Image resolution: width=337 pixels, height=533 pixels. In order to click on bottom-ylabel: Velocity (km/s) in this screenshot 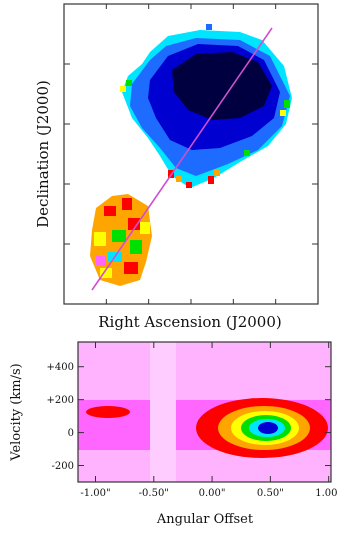, I will do `click(16, 412)`.